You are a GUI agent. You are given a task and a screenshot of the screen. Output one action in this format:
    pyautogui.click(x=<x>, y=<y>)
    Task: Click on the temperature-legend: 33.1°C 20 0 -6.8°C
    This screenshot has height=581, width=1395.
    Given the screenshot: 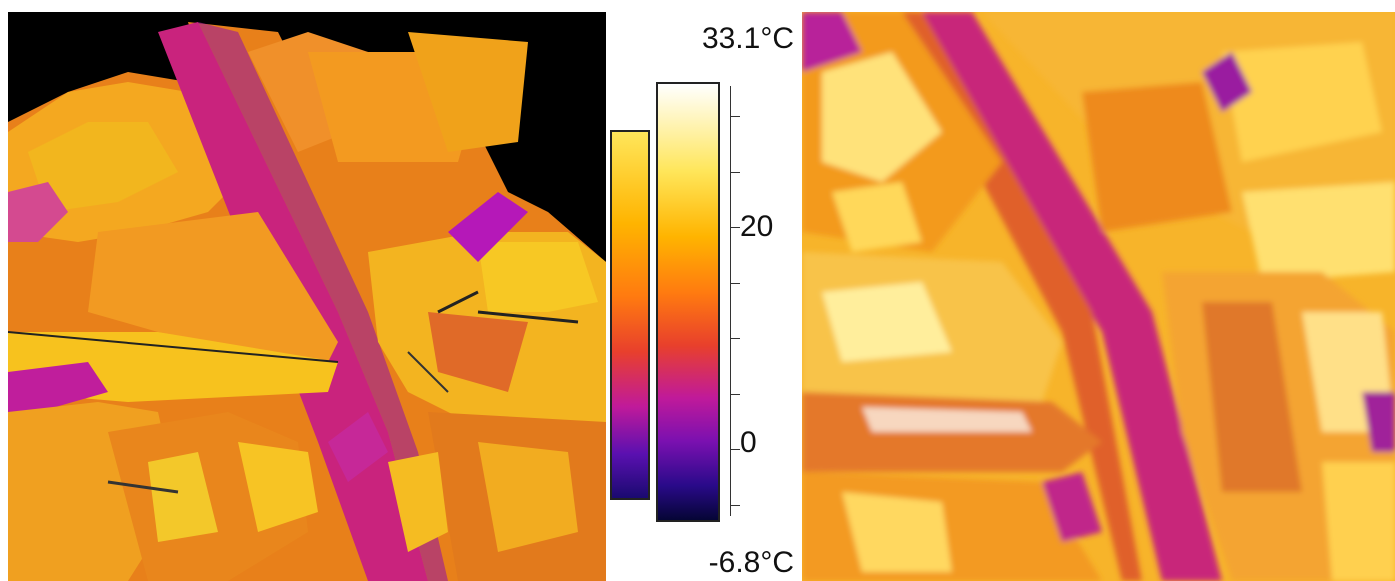 What is the action you would take?
    pyautogui.click(x=704, y=290)
    